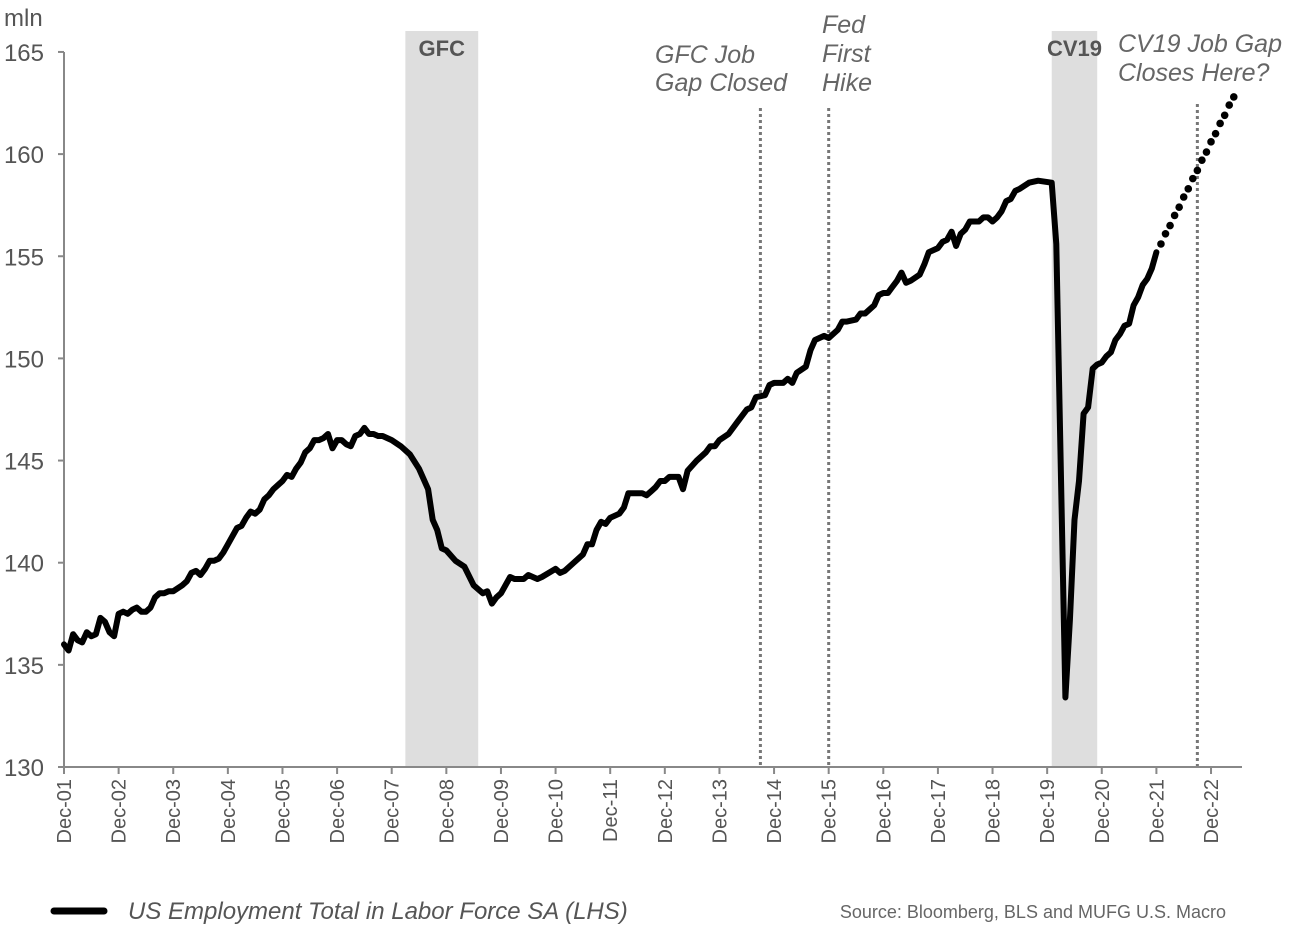 The width and height of the screenshot is (1300, 925). Describe the element at coordinates (1157, 811) in the screenshot. I see `x-tick-label: Dec-21` at that location.